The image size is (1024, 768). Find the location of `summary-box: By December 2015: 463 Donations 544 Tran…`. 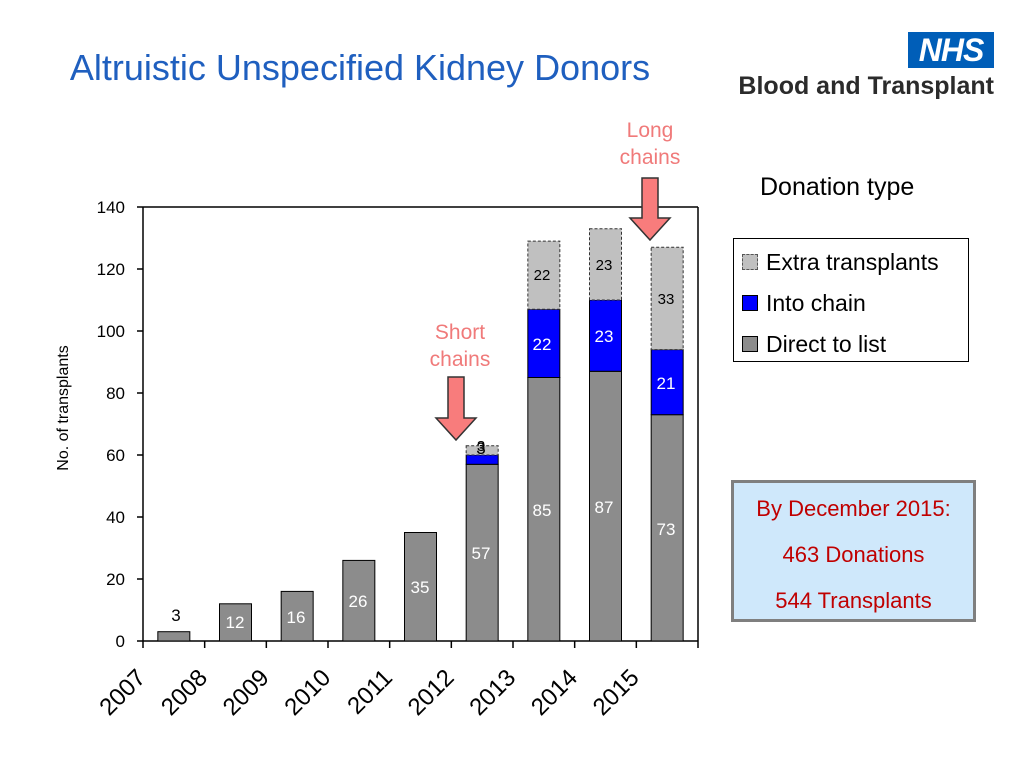

summary-box: By December 2015: 463 Donations 544 Tran… is located at coordinates (853, 551).